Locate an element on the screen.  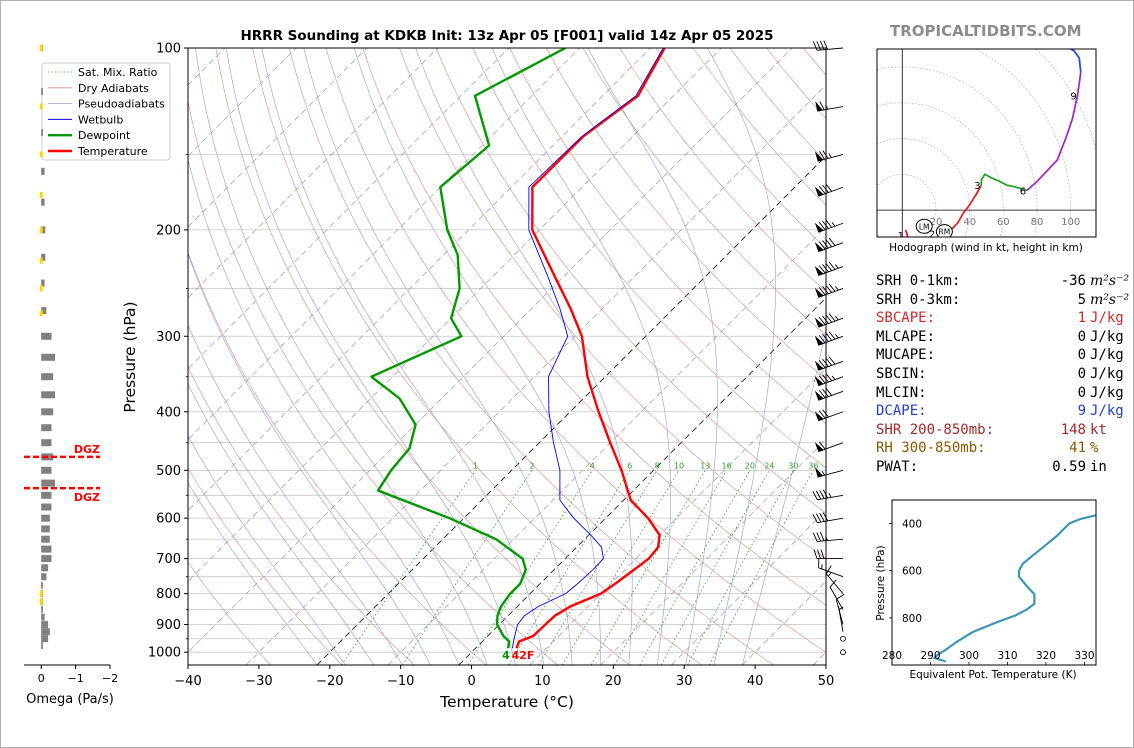
theta-e-x-label: Equivalent Pot. Temperature (K) is located at coordinates (992, 675).